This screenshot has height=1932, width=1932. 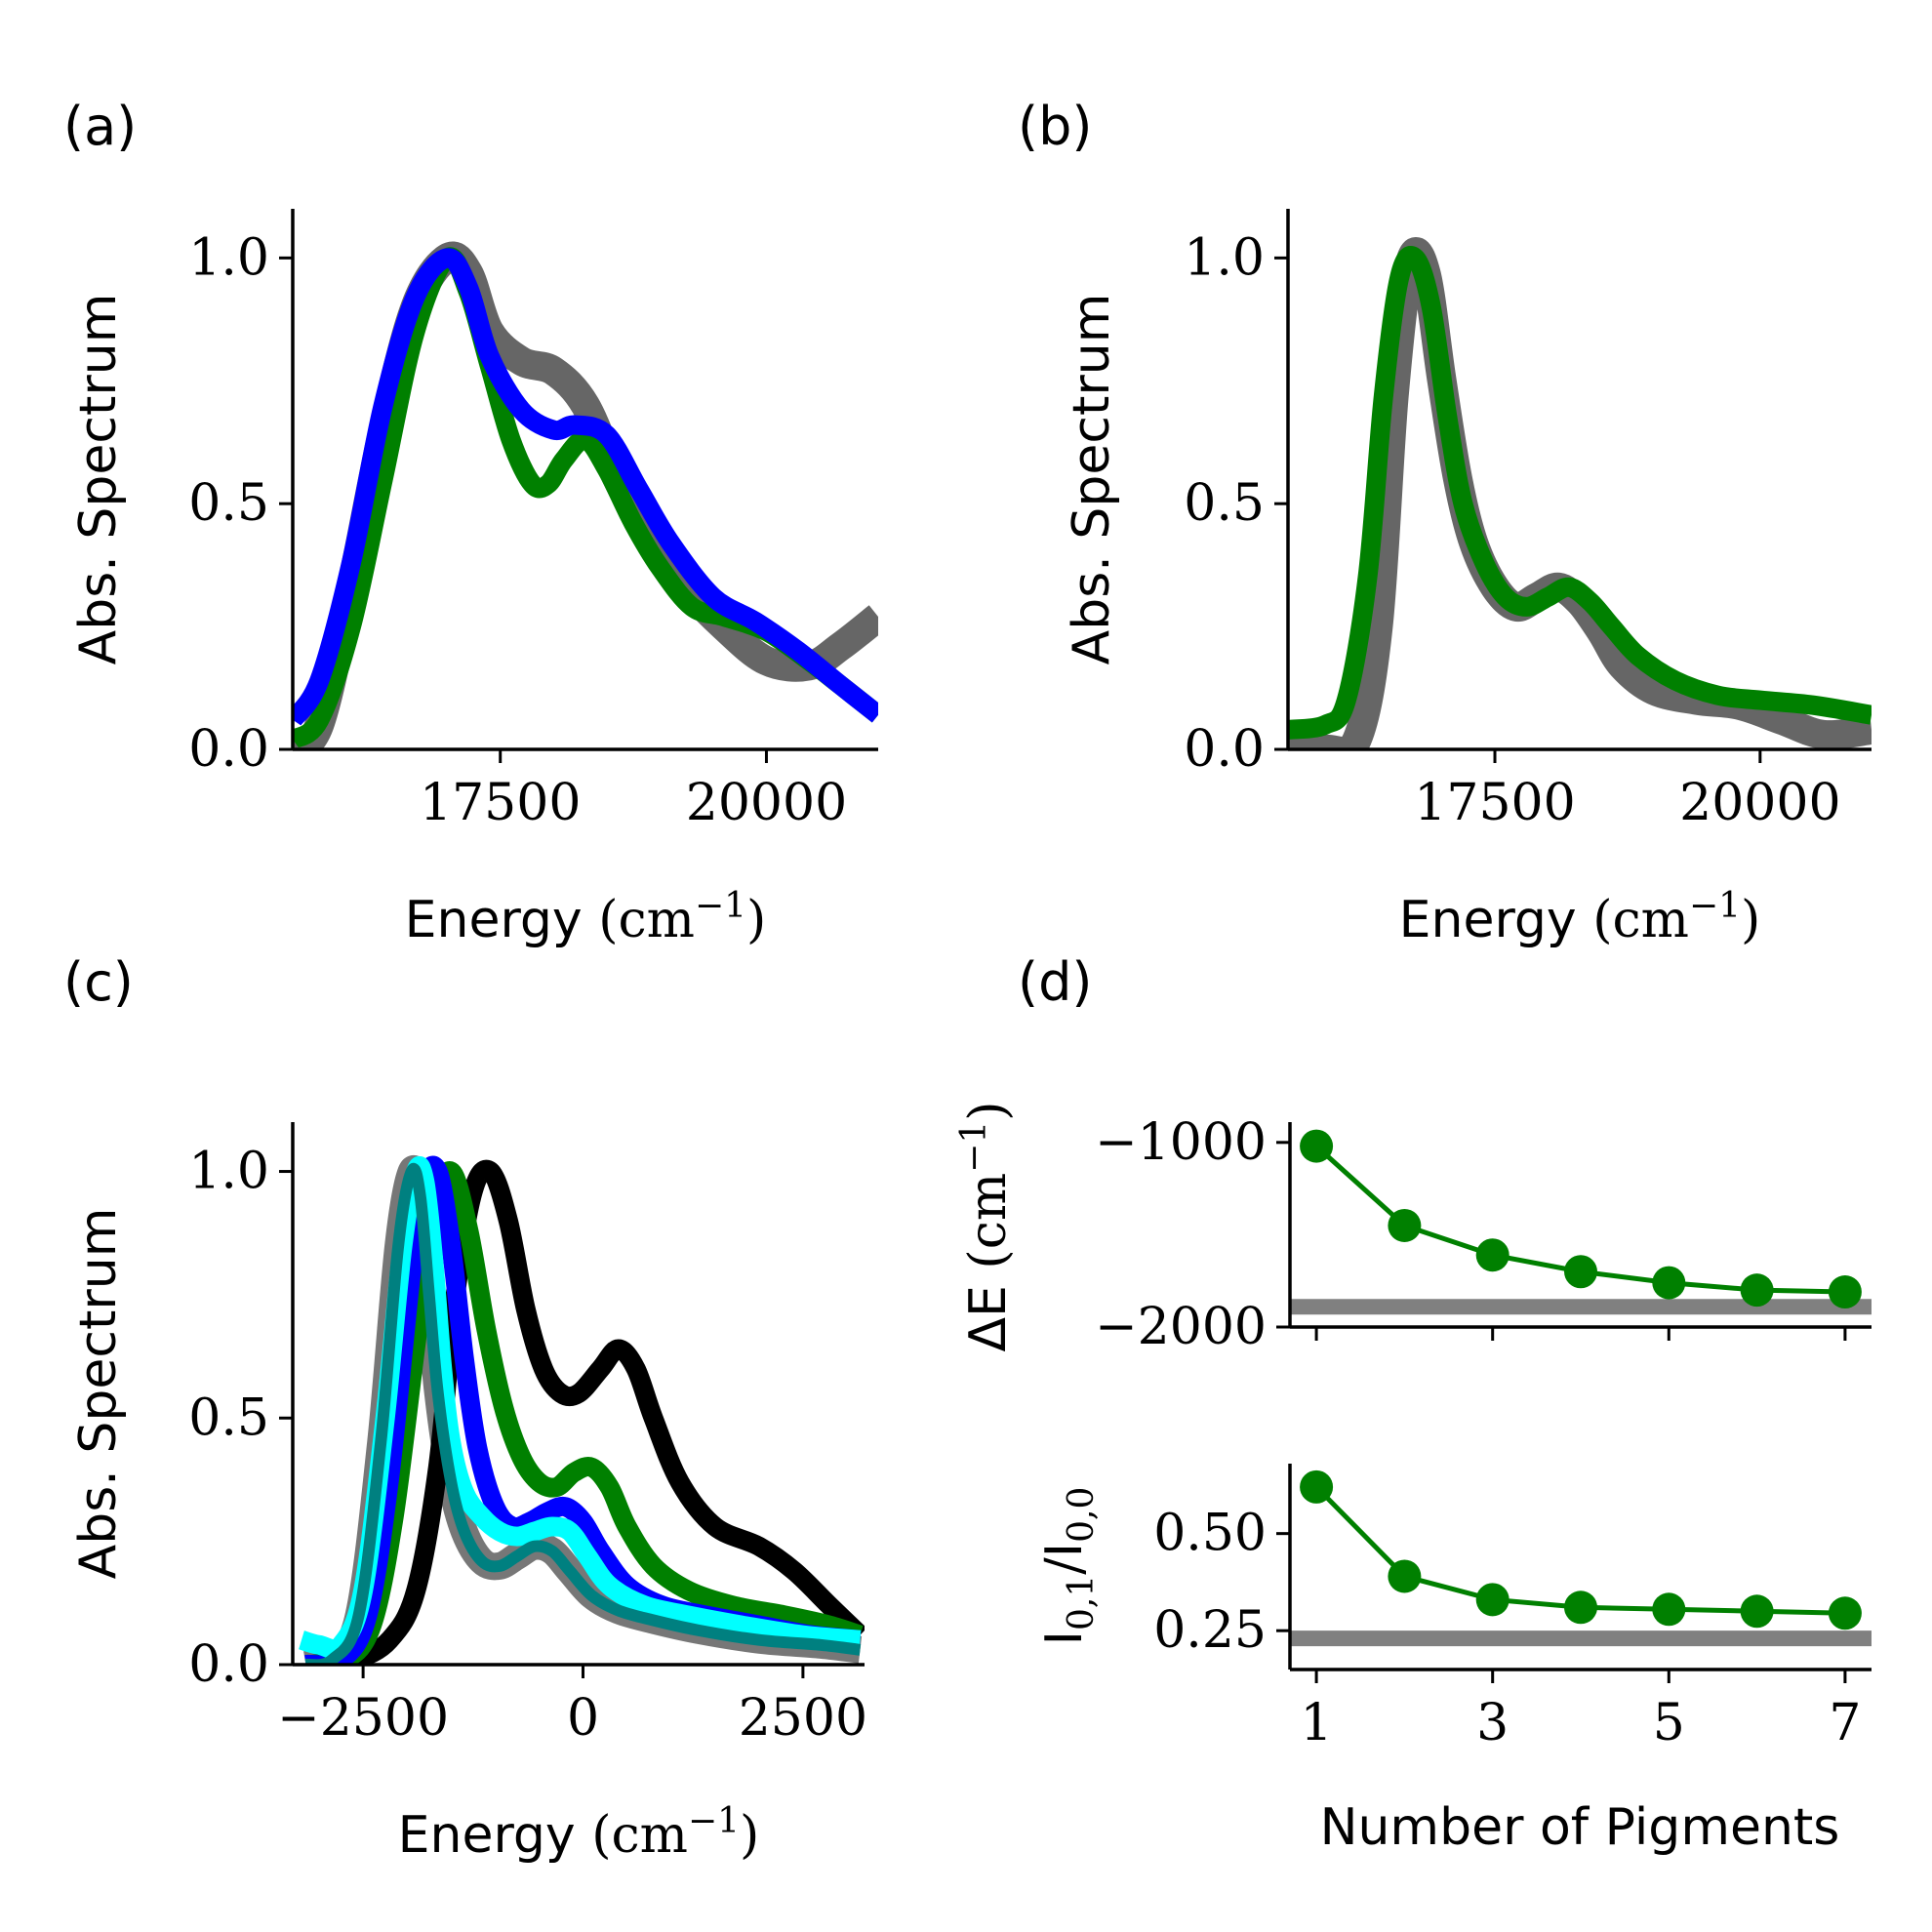 What do you see at coordinates (494, 920) in the screenshot?
I see `panel-a-xlabel-text: Energy` at bounding box center [494, 920].